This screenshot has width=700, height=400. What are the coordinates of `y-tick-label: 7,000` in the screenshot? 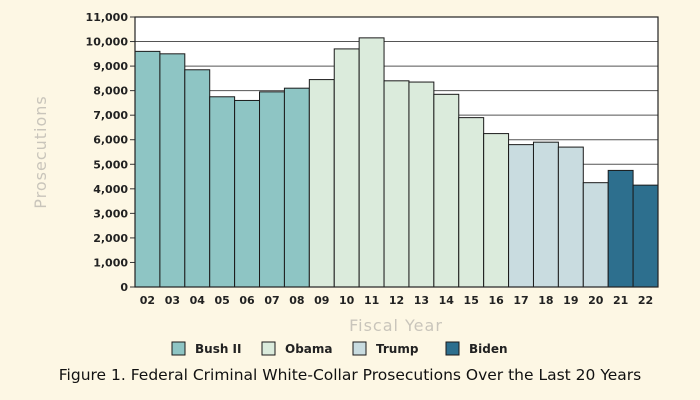 It's located at (110, 115).